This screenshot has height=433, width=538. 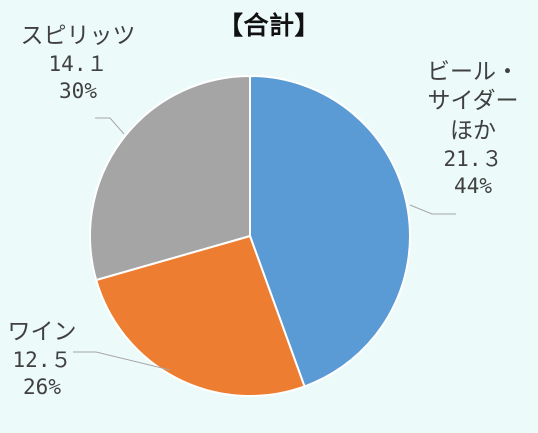 I want to click on leader-line-beer, so click(x=432, y=209).